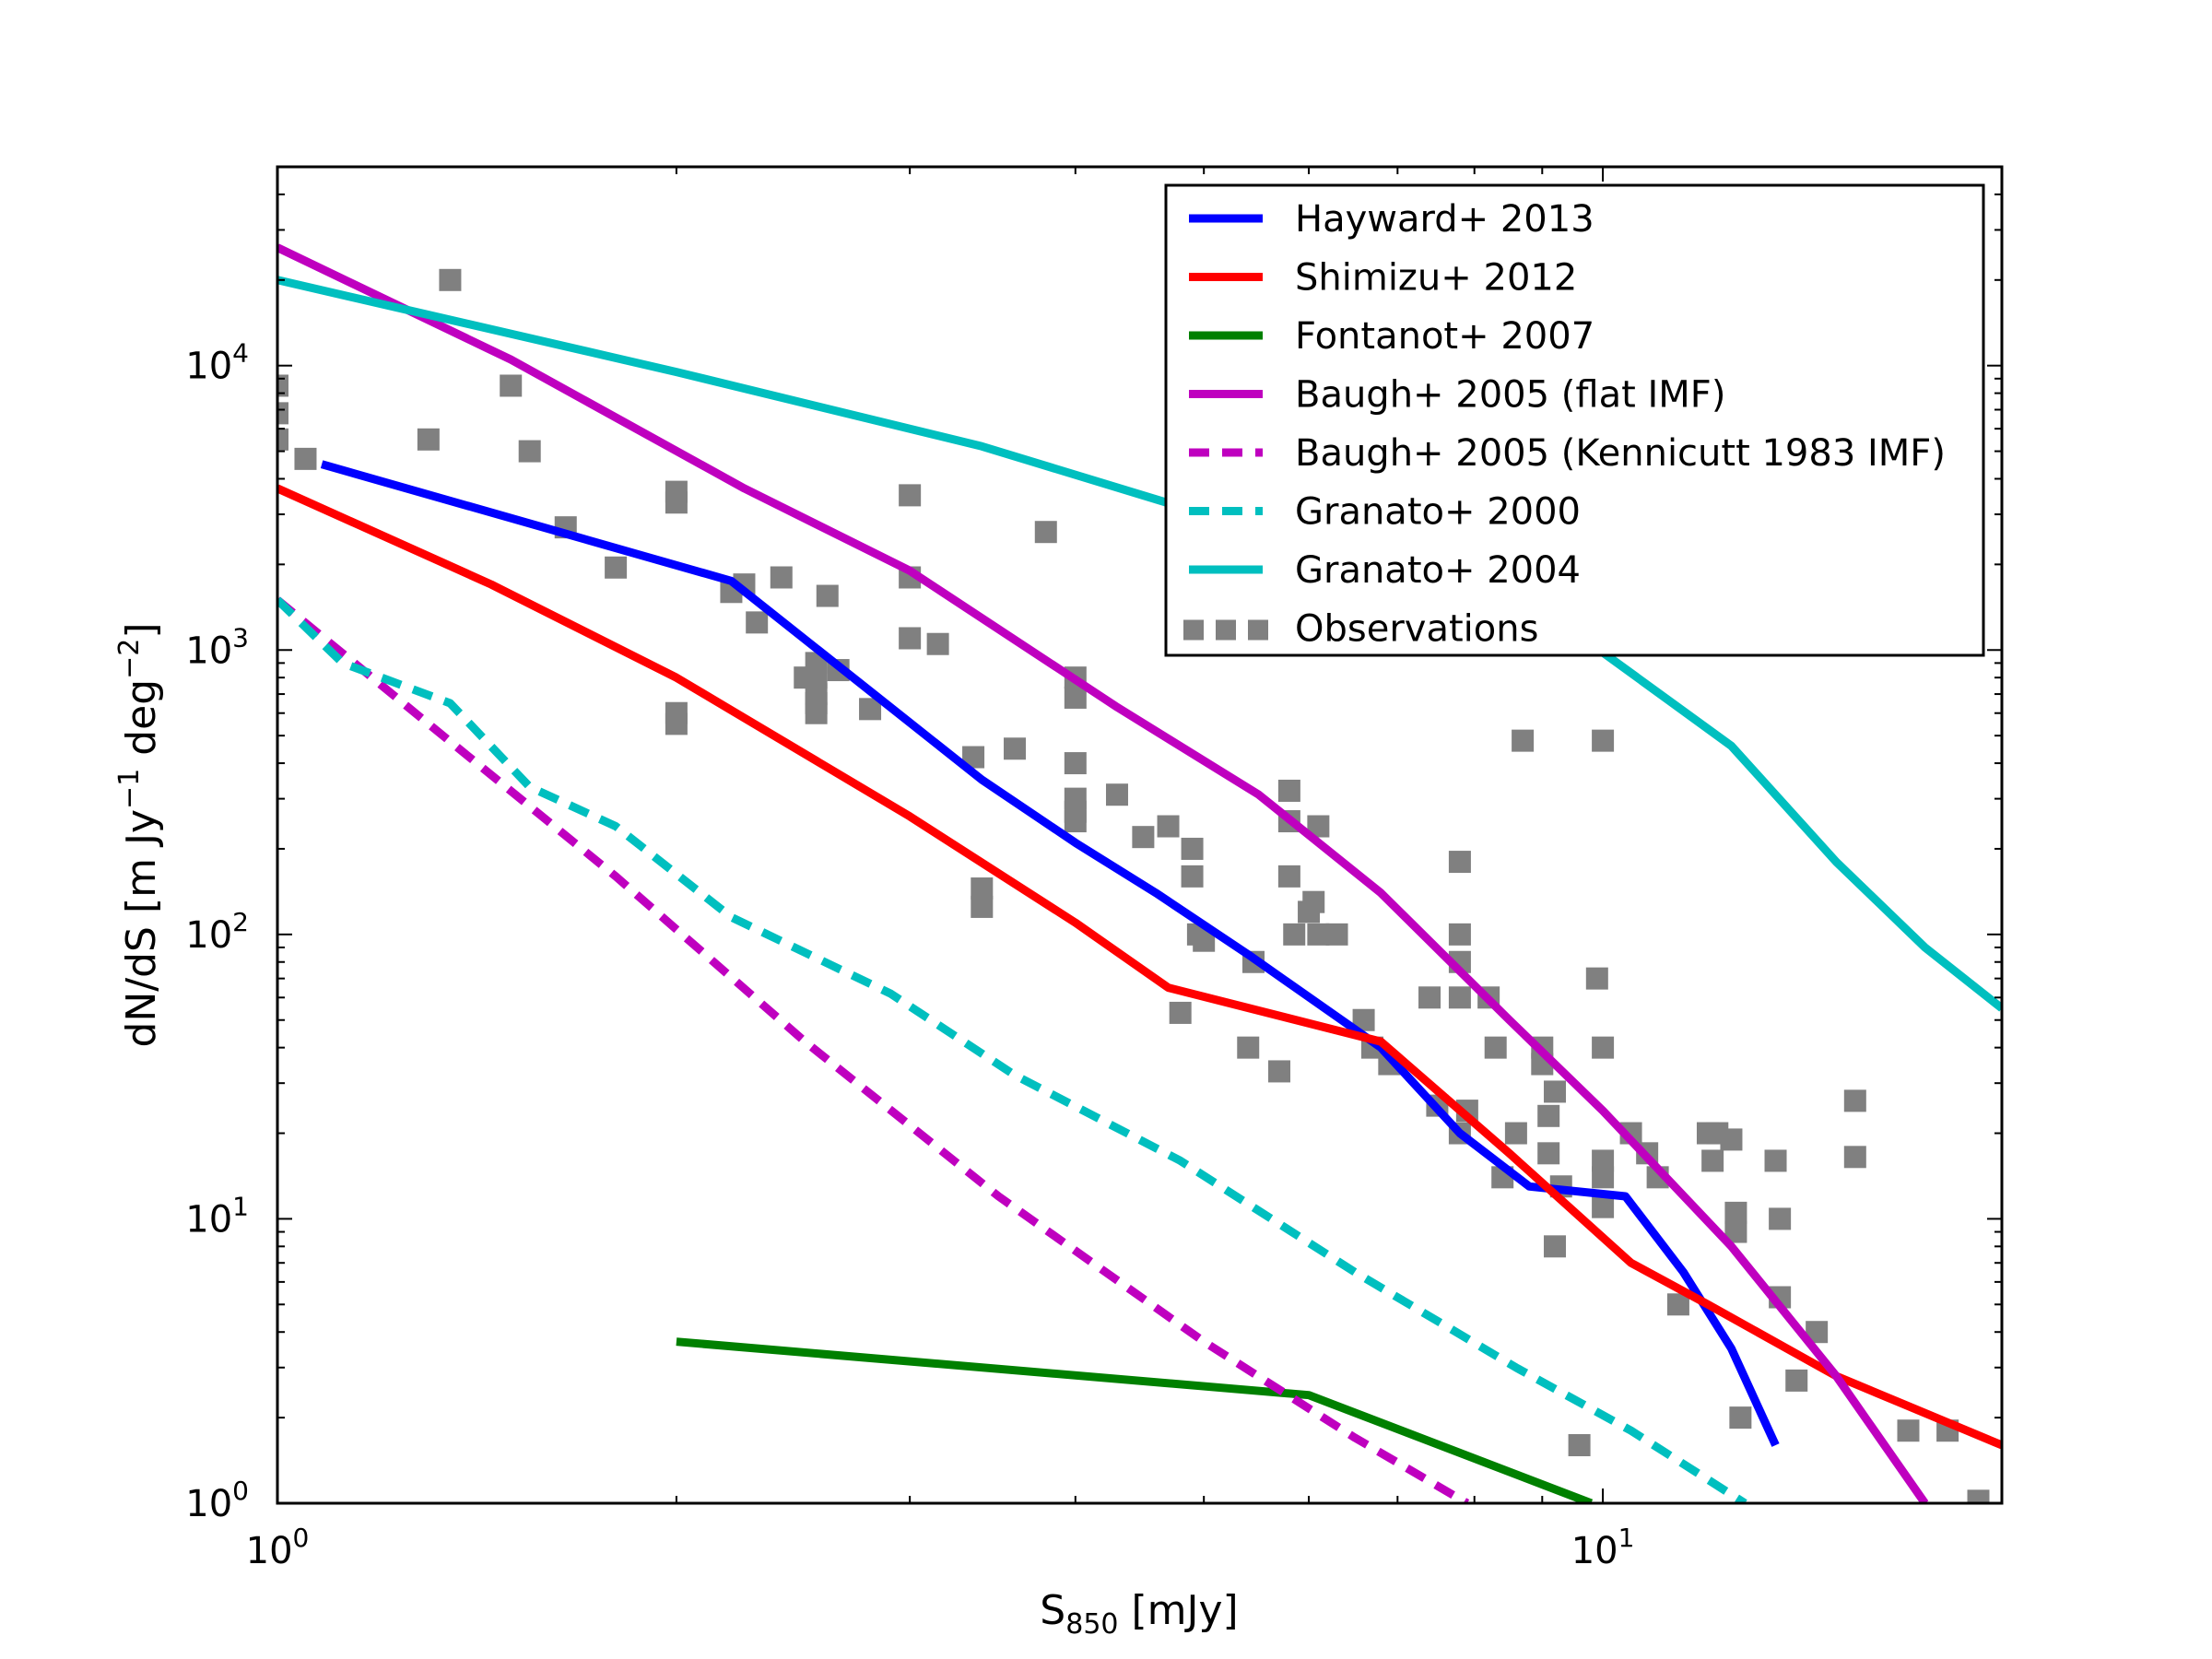 The width and height of the screenshot is (2212, 1659). Describe the element at coordinates (217, 363) in the screenshot. I see `y-tick-label: 10⁴` at that location.